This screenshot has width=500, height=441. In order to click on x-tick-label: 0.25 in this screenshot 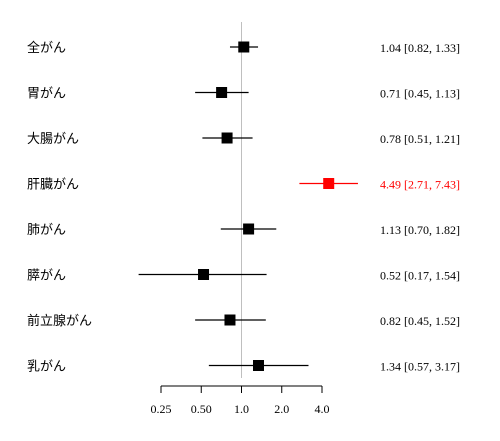, I will do `click(161, 409)`.